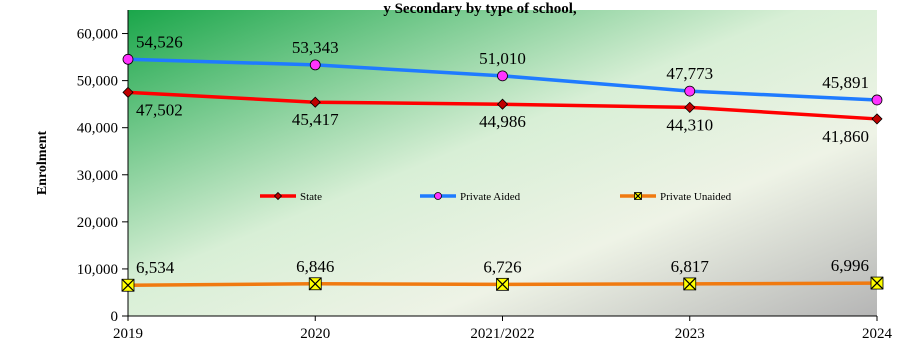  Describe the element at coordinates (159, 41) in the screenshot. I see `data-label: 54,526` at that location.